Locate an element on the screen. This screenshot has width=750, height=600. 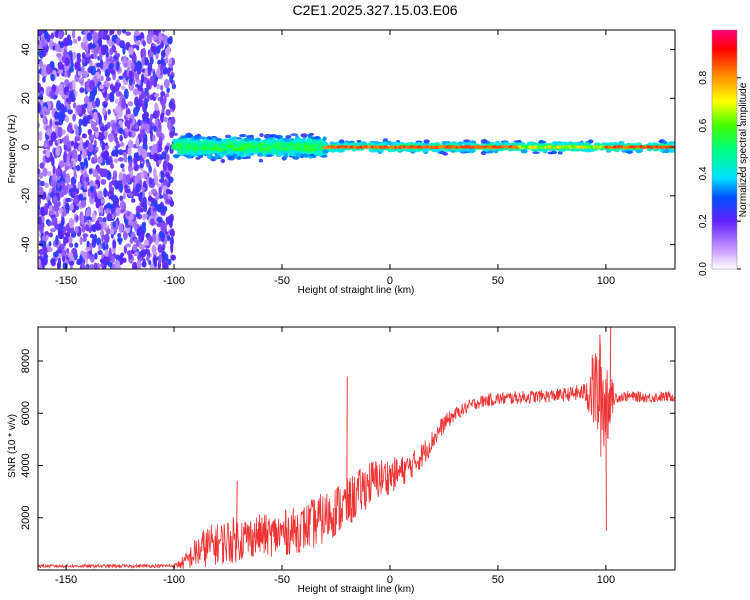
colorbar-label: Normalized spectral amplitude is located at coordinates (743, 149).